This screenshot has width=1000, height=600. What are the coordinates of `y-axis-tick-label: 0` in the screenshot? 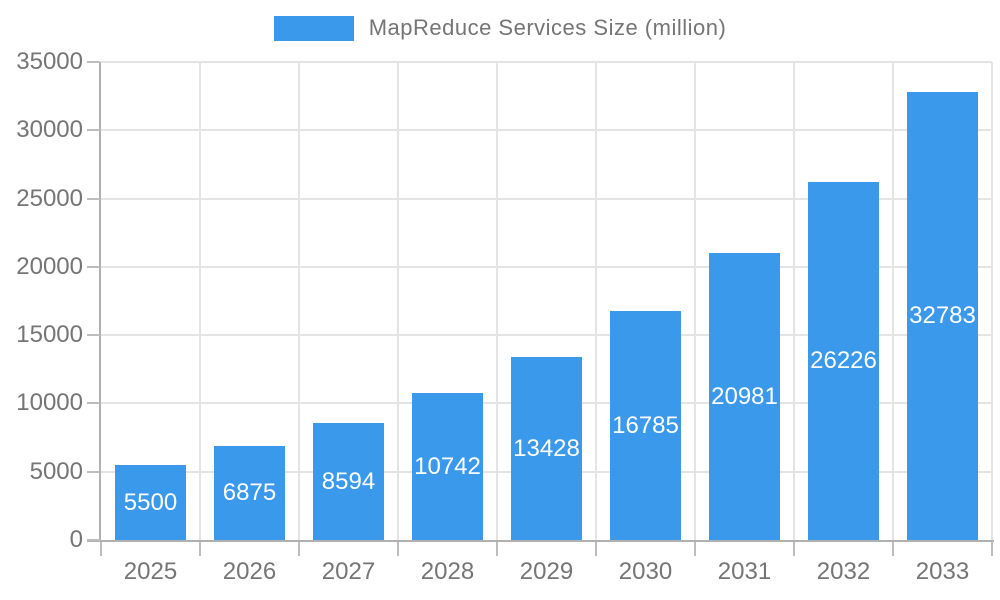 It's located at (76, 539).